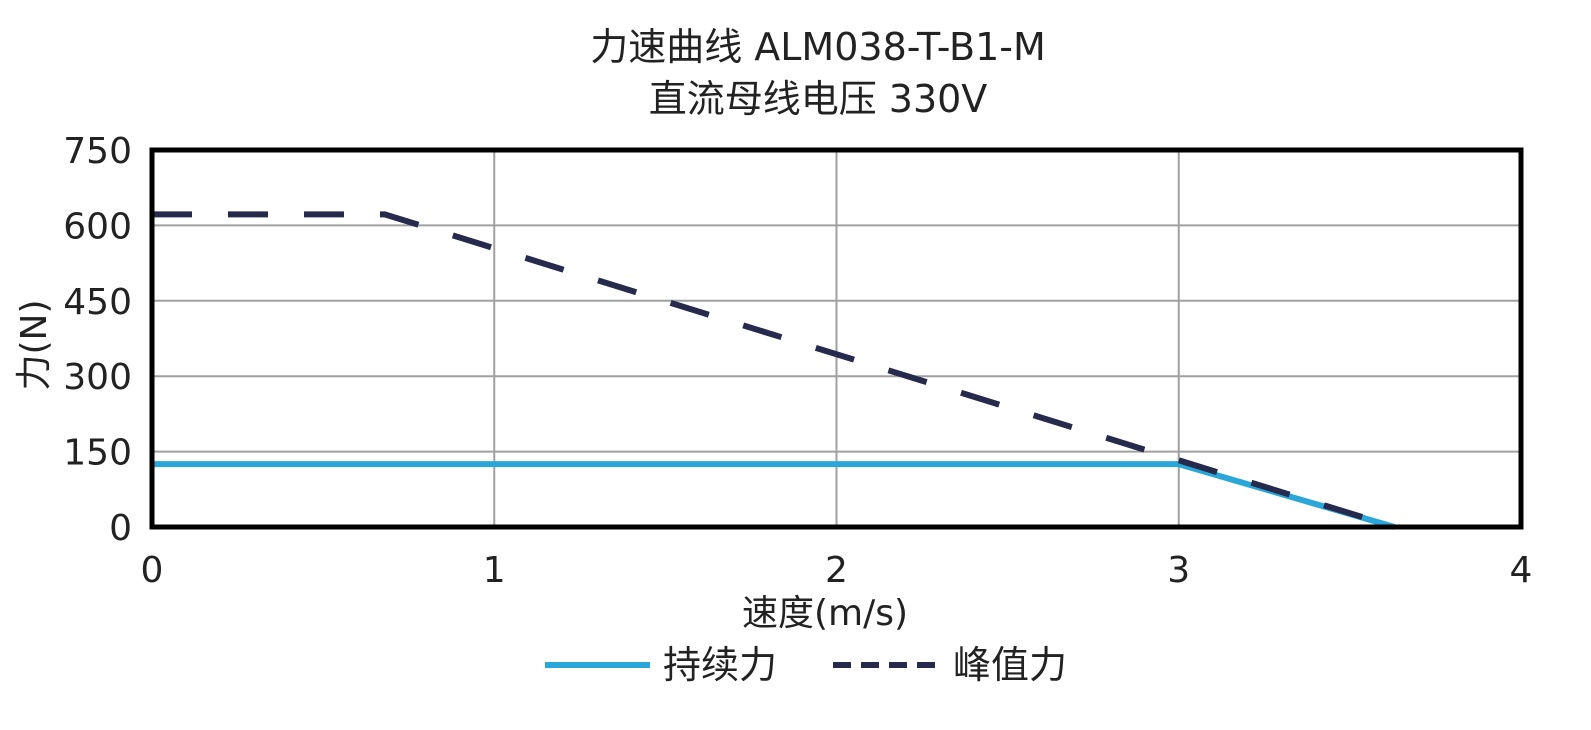 This screenshot has height=730, width=1591. What do you see at coordinates (120, 528) in the screenshot?
I see `y-tick-label-0: 0` at bounding box center [120, 528].